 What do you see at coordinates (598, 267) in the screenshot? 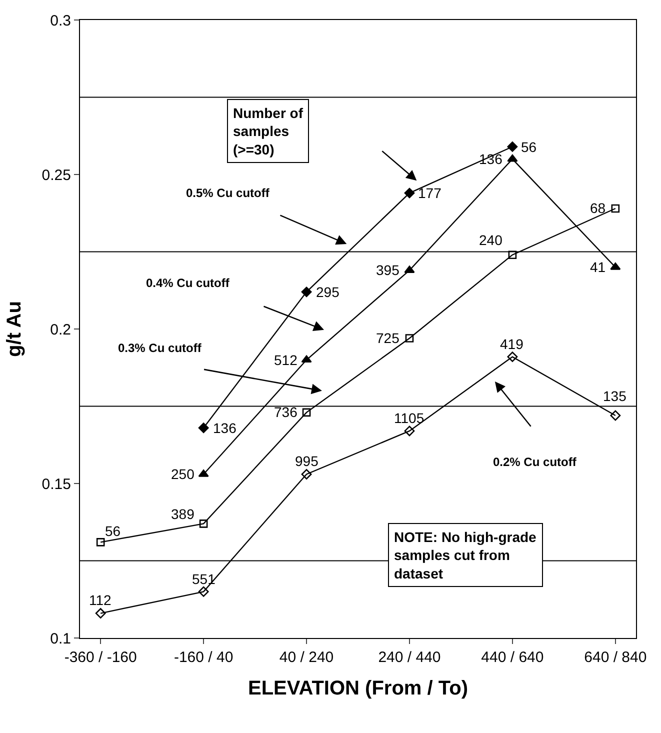
I see `annotation: 41` at bounding box center [598, 267].